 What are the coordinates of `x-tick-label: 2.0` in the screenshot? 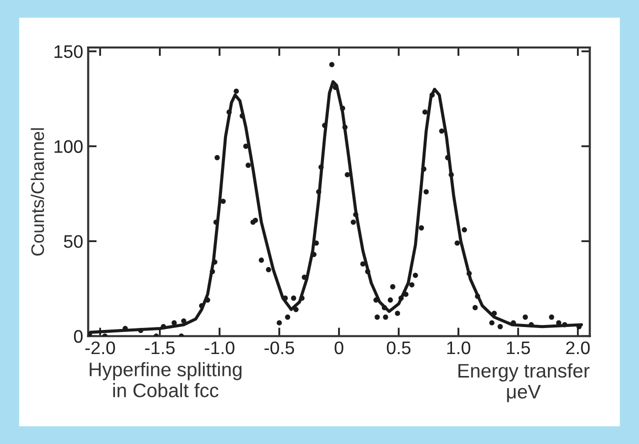 It's located at (578, 347).